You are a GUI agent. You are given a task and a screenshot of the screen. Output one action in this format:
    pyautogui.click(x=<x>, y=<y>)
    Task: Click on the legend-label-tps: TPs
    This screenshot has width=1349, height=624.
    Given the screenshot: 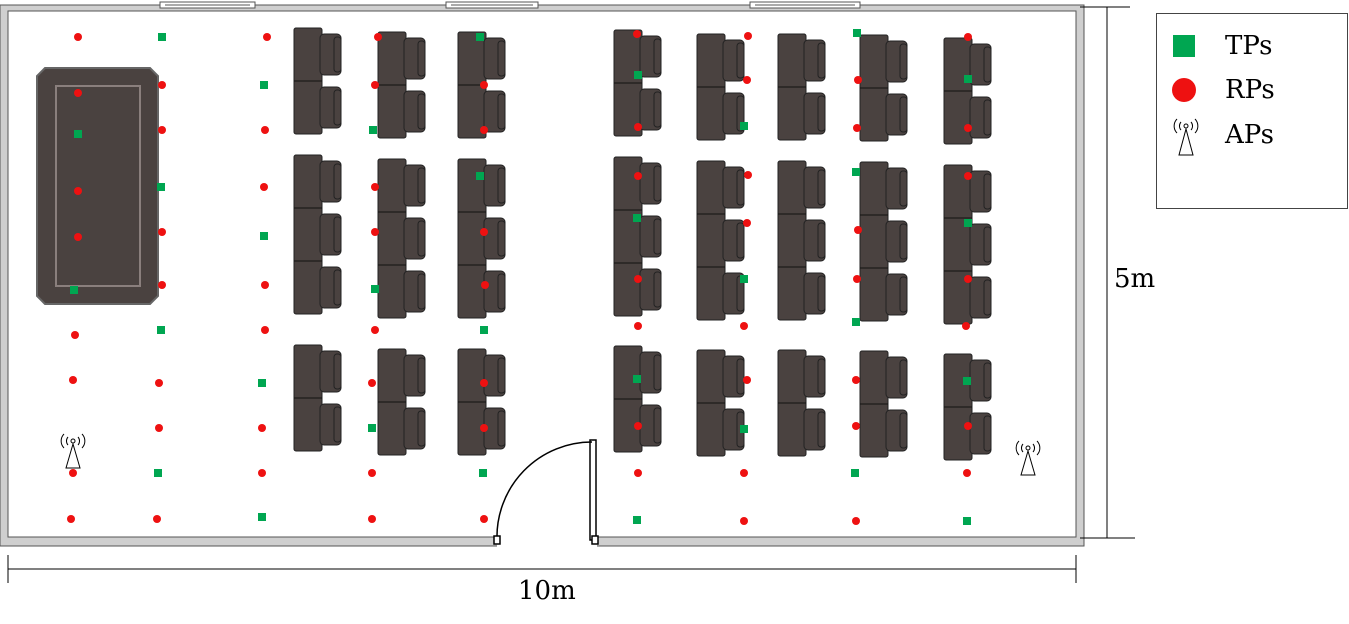 What is the action you would take?
    pyautogui.click(x=1249, y=46)
    